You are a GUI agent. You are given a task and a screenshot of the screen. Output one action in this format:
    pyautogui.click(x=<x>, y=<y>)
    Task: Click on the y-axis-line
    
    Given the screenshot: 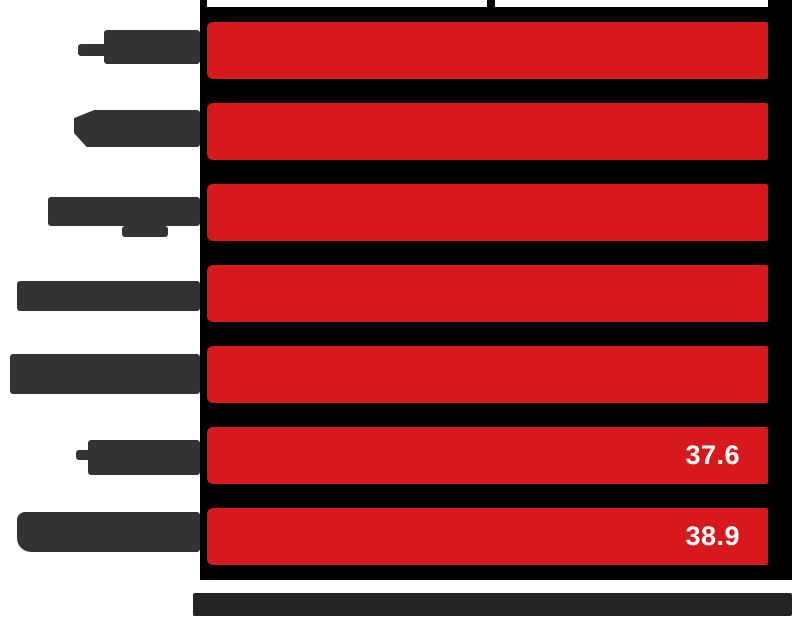 What is the action you would take?
    pyautogui.click(x=203, y=290)
    